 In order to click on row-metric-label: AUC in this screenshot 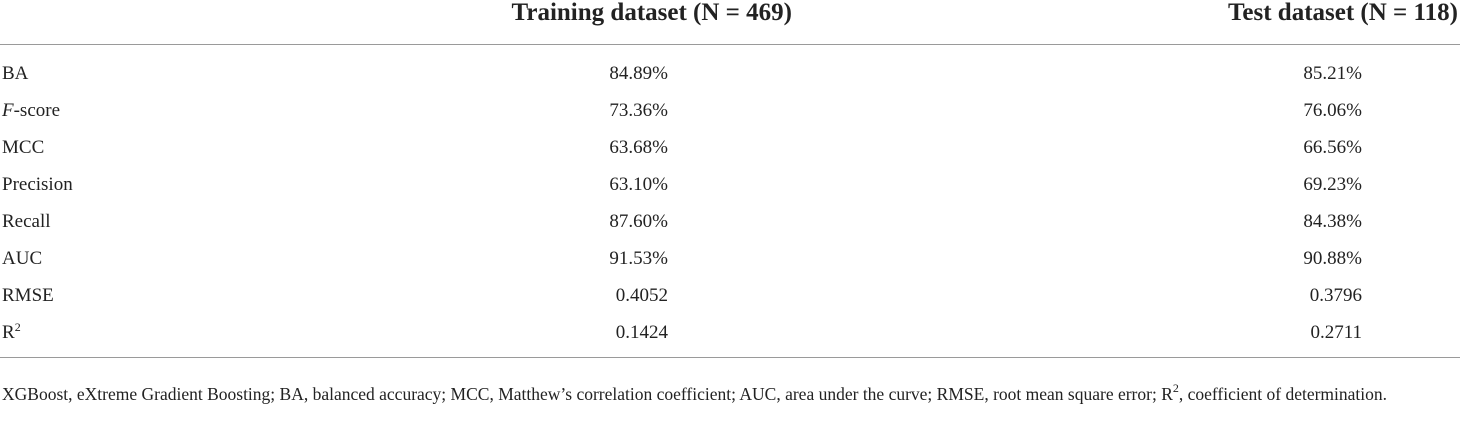, I will do `click(215, 258)`.